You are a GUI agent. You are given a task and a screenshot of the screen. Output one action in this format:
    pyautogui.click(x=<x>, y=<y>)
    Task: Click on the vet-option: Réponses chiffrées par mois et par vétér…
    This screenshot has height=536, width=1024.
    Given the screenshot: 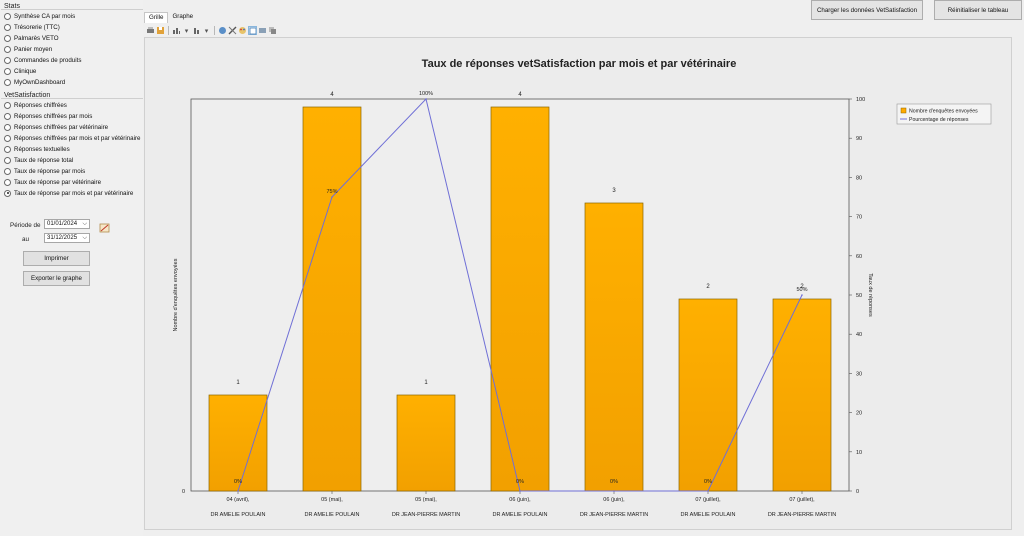 What is the action you would take?
    pyautogui.click(x=72, y=138)
    